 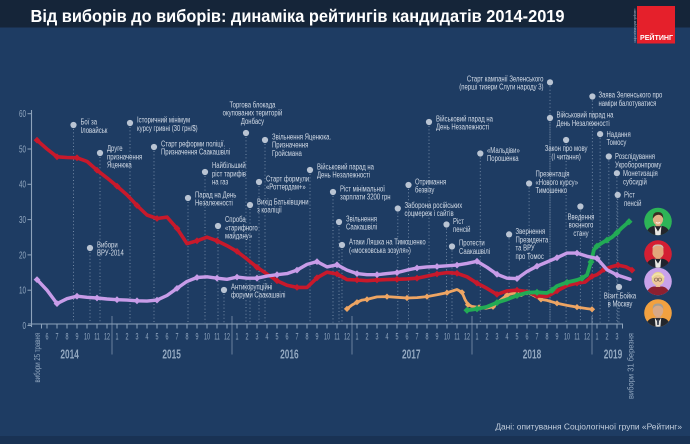 I want to click on svg-text: РЕЙТИНГ, so click(x=656, y=37).